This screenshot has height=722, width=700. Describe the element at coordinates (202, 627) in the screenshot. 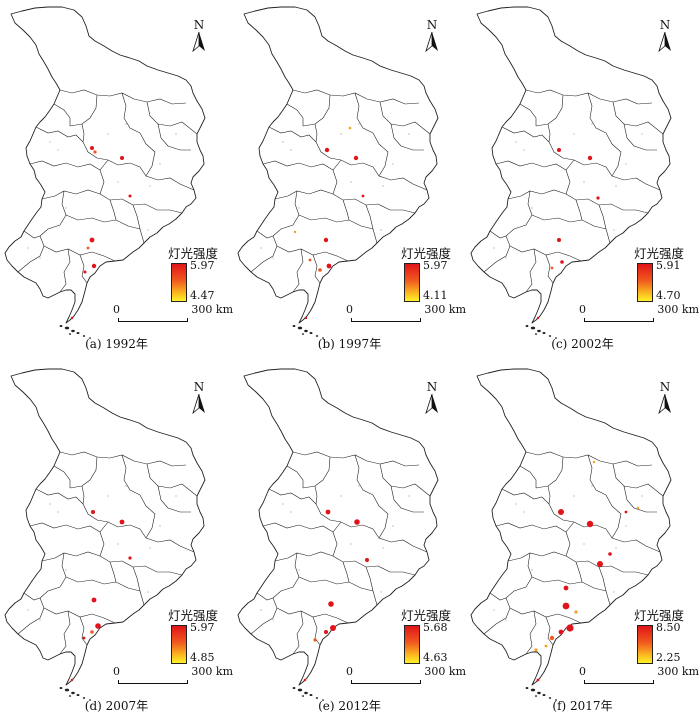

I see `legend-max-value: 5.97` at that location.